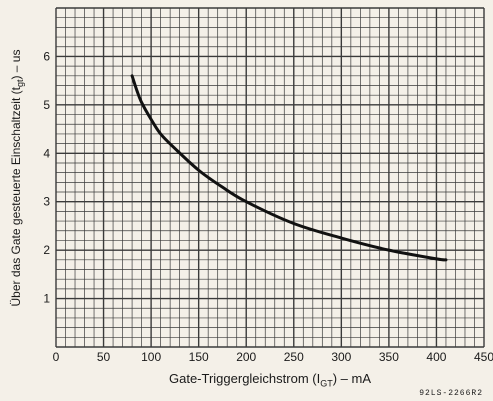 The width and height of the screenshot is (493, 401). I want to click on x-tick-label: 350, so click(389, 357).